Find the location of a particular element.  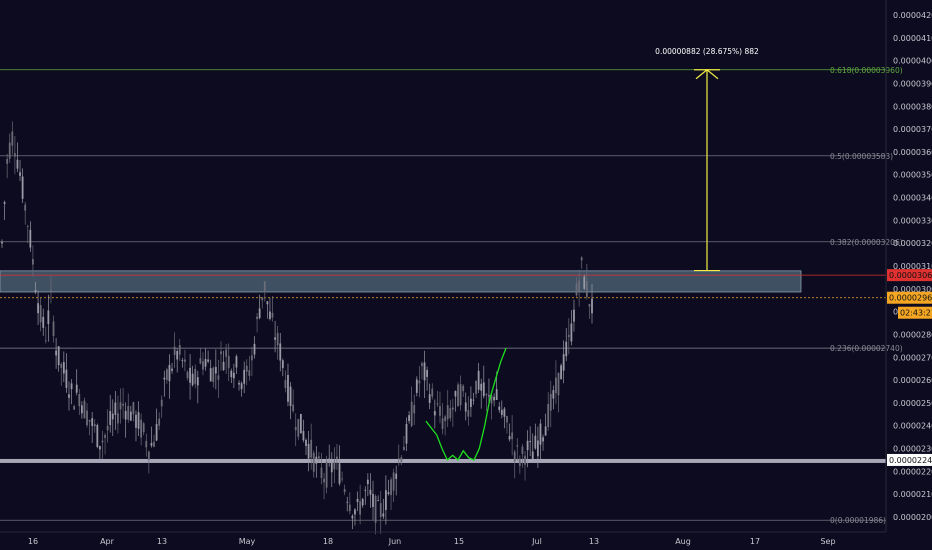

measure-tool: 0.00000882 (28.675%) 882 is located at coordinates (707, 159).